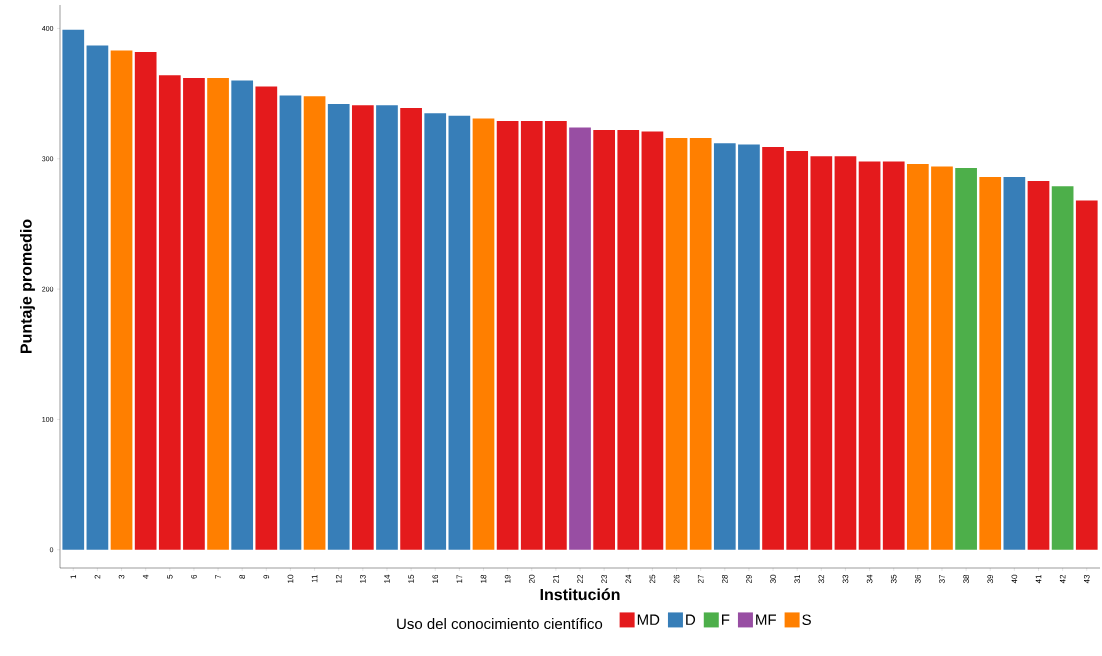 The width and height of the screenshot is (1102, 656). Describe the element at coordinates (797, 579) in the screenshot. I see `x-tick-label: 31` at that location.